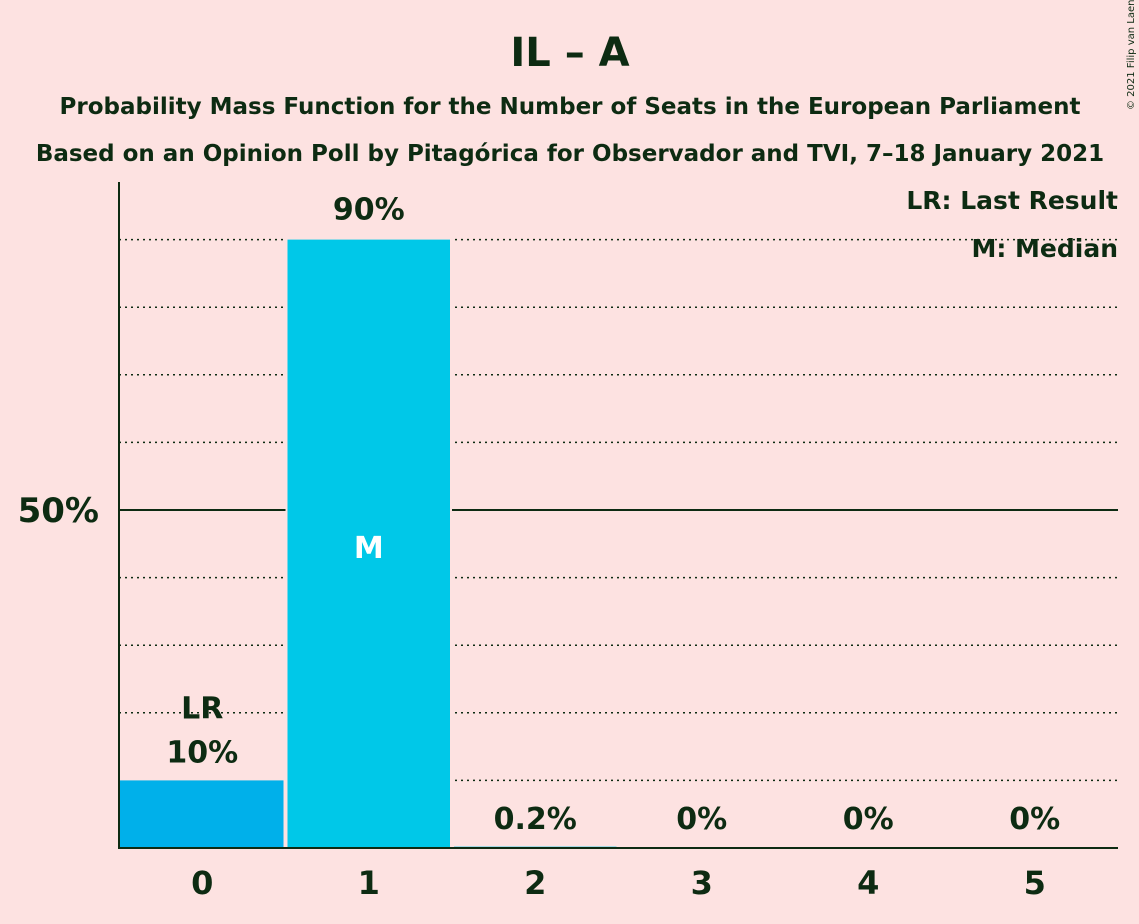  Describe the element at coordinates (1035, 883) in the screenshot. I see `x-tick-label: 5` at that location.